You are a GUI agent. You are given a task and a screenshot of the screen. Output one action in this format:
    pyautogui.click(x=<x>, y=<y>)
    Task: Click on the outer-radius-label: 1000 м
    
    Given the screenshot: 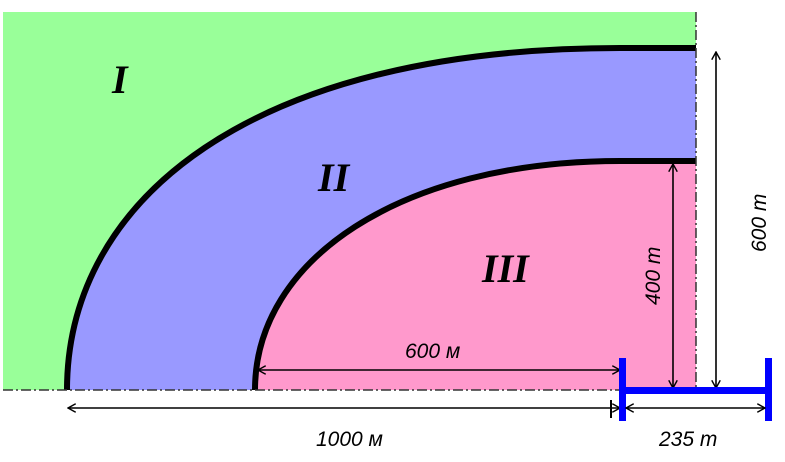 What is the action you would take?
    pyautogui.click(x=349, y=439)
    